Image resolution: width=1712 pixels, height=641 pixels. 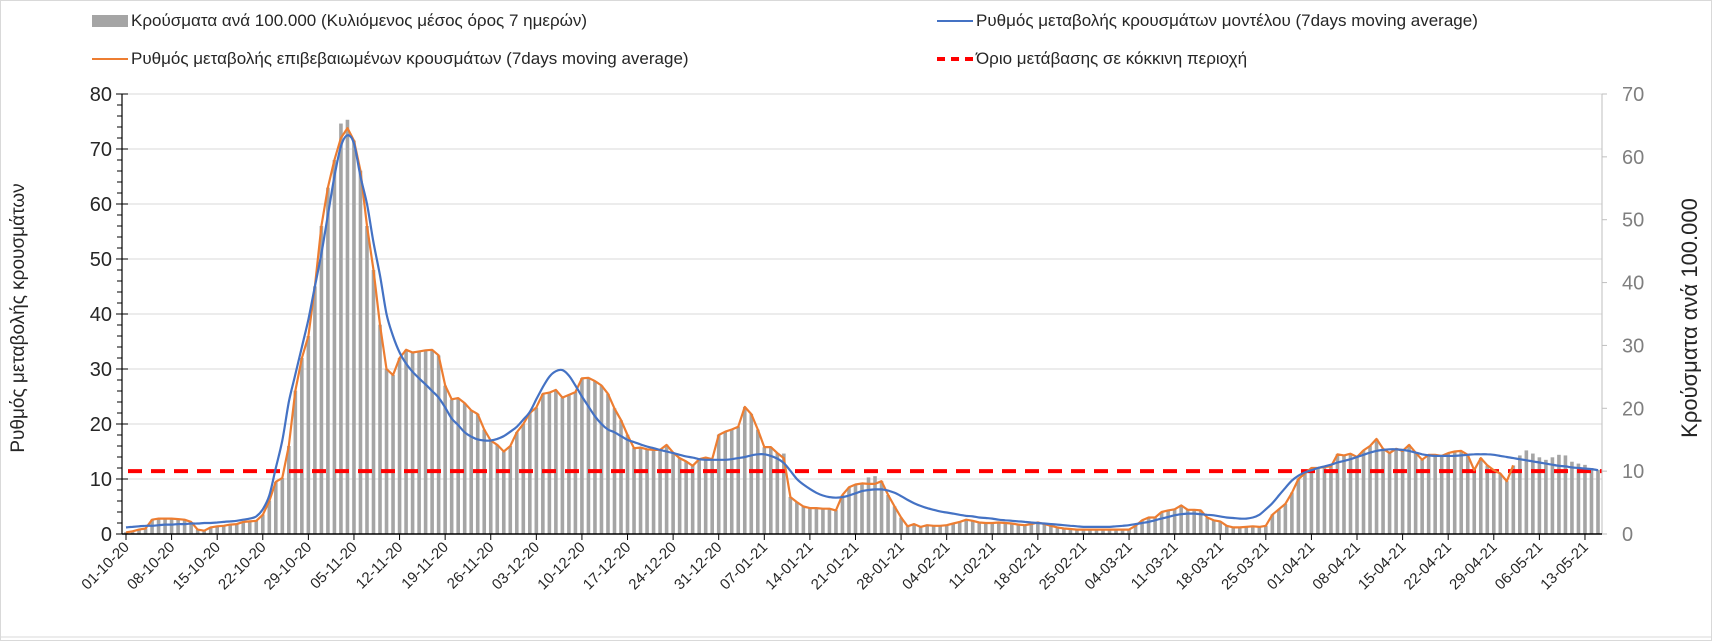 I want to click on x-tick-label: 19-11-20, so click(x=425, y=566).